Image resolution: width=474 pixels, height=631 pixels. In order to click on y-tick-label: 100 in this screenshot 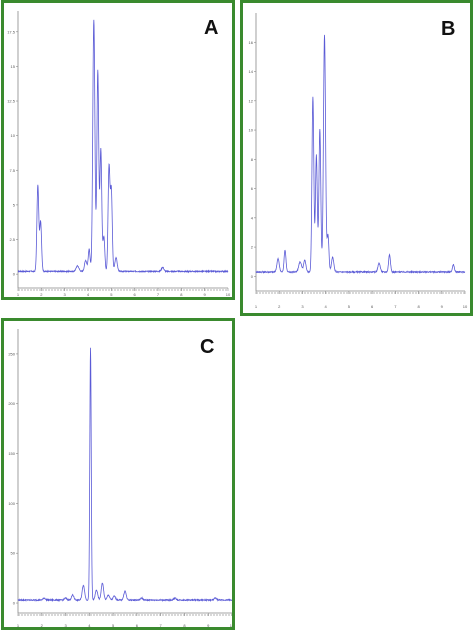, I will do `click(11, 503)`.